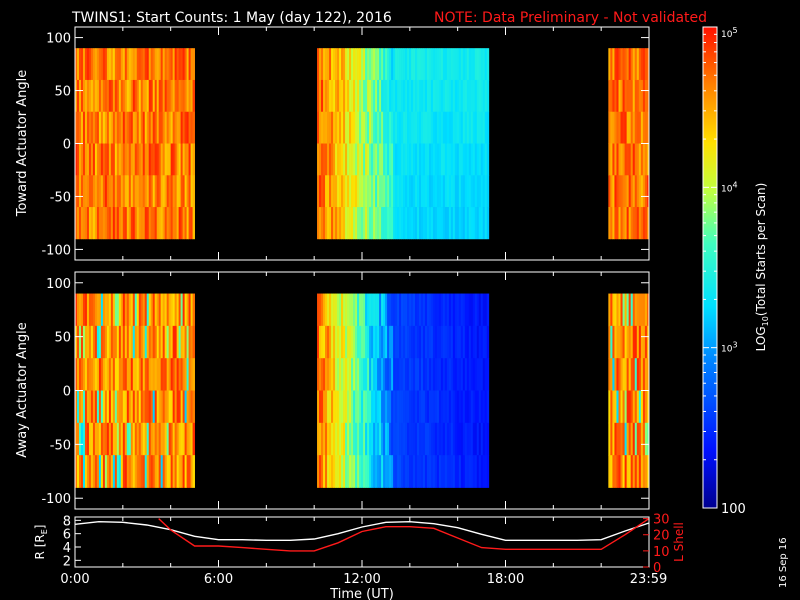  Describe the element at coordinates (661, 552) in the screenshot. I see `y2-tick-label: 10` at that location.